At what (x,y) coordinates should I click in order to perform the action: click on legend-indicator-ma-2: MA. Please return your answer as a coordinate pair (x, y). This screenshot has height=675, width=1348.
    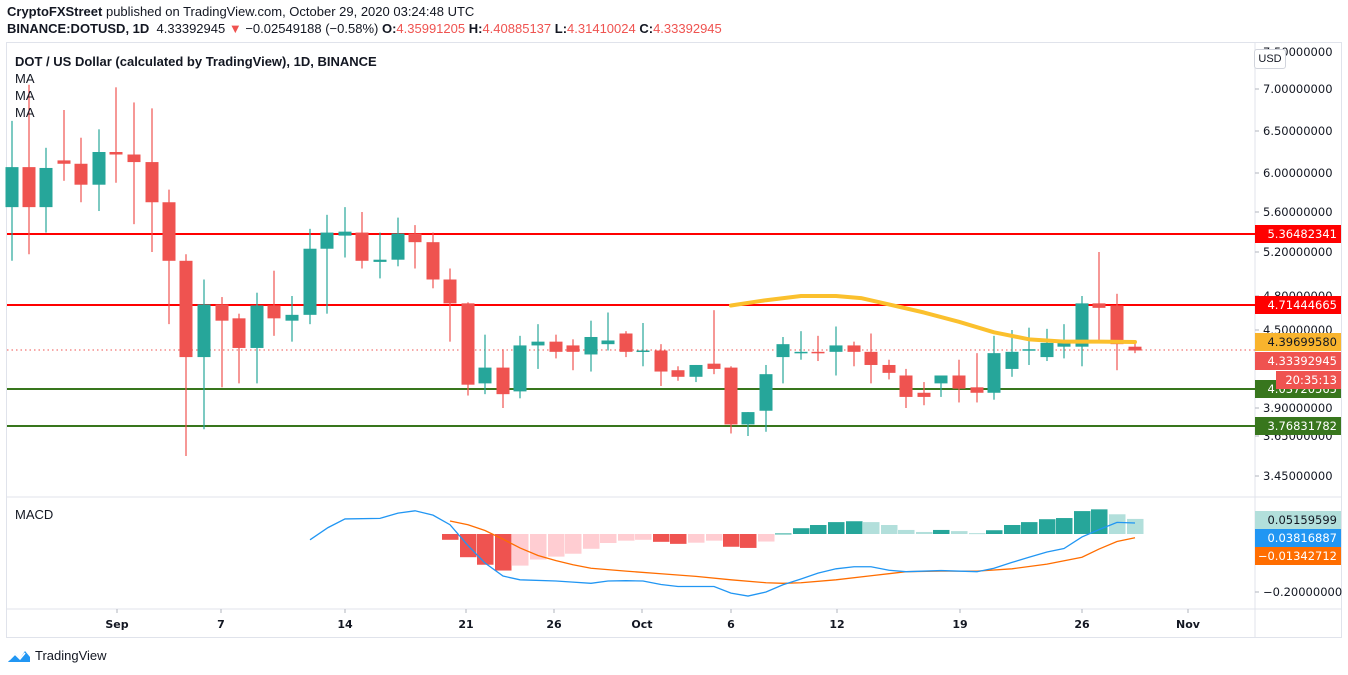
    Looking at the image, I should click on (25, 95).